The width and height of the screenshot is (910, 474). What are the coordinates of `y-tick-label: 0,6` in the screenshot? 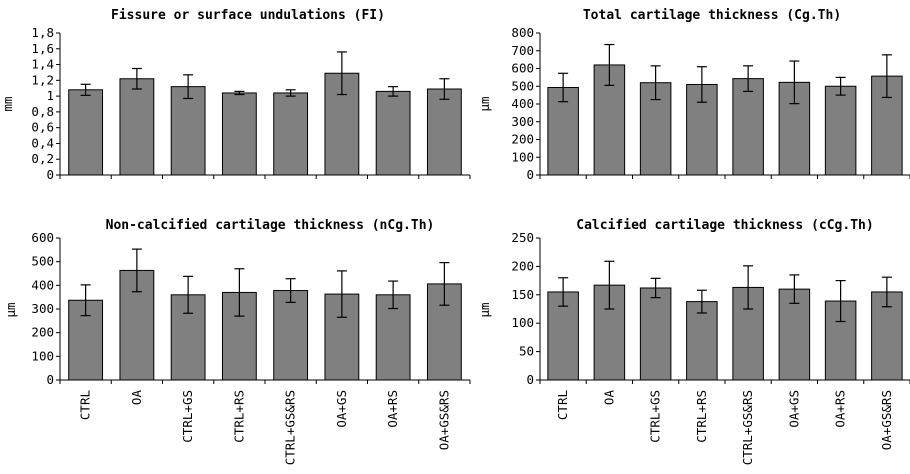 It's located at (42, 127).